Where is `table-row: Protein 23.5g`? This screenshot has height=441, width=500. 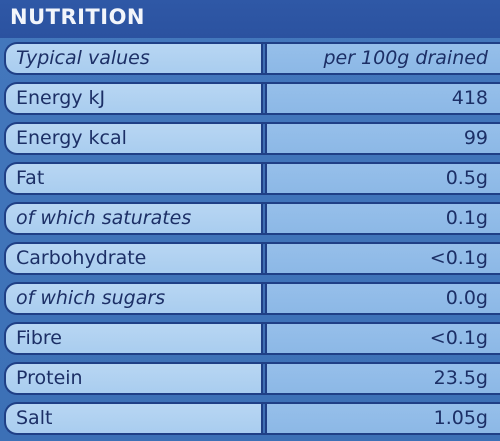
table-row: Protein 23.5g is located at coordinates (252, 378).